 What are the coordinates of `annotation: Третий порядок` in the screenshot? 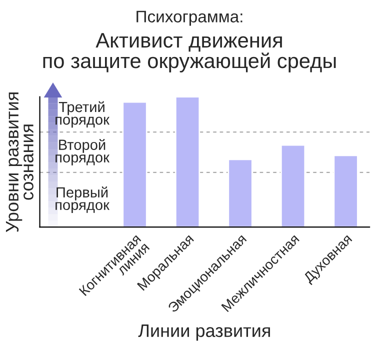 It's located at (83, 114).